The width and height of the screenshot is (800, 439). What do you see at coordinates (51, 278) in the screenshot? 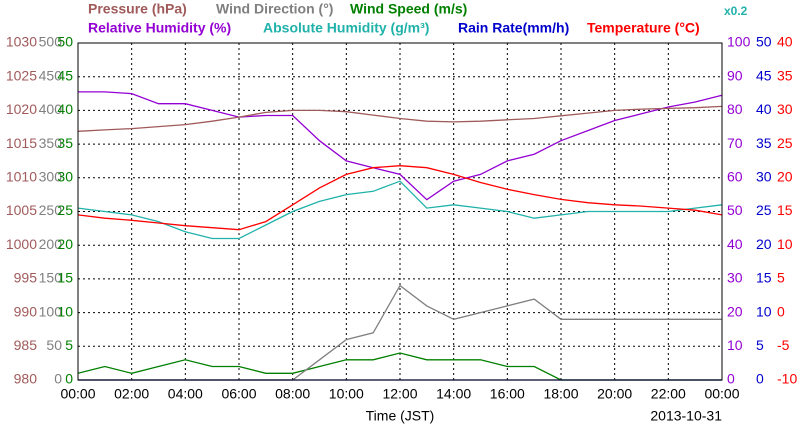
I see `y-tick-label: 150` at bounding box center [51, 278].